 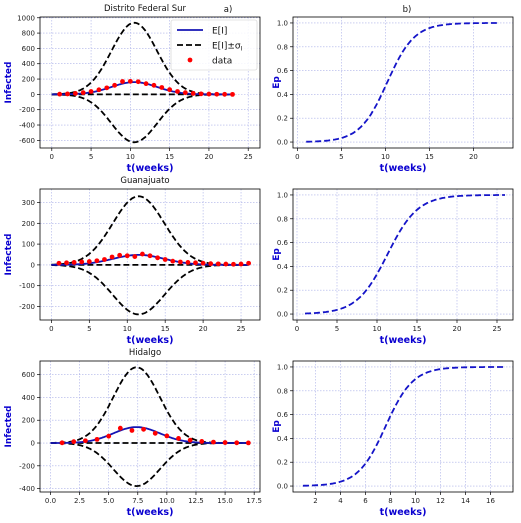 I want to click on y-tick-label: 600, so click(x=28, y=375).